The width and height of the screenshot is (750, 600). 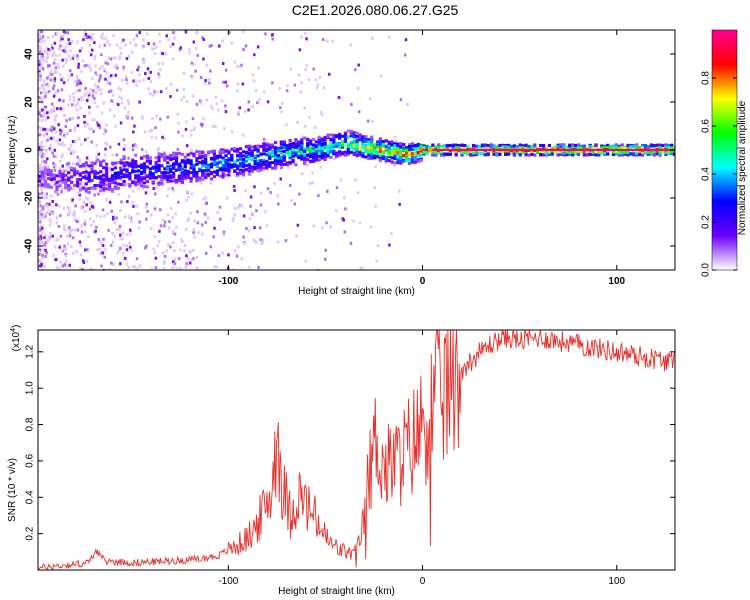 What do you see at coordinates (706, 78) in the screenshot?
I see `colorbar-tick-label: 0.8` at bounding box center [706, 78].